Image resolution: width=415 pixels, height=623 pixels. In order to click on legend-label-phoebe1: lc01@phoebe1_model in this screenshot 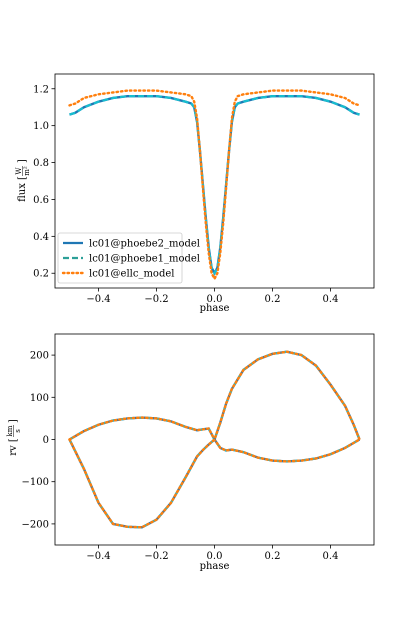, I will do `click(144, 259)`.